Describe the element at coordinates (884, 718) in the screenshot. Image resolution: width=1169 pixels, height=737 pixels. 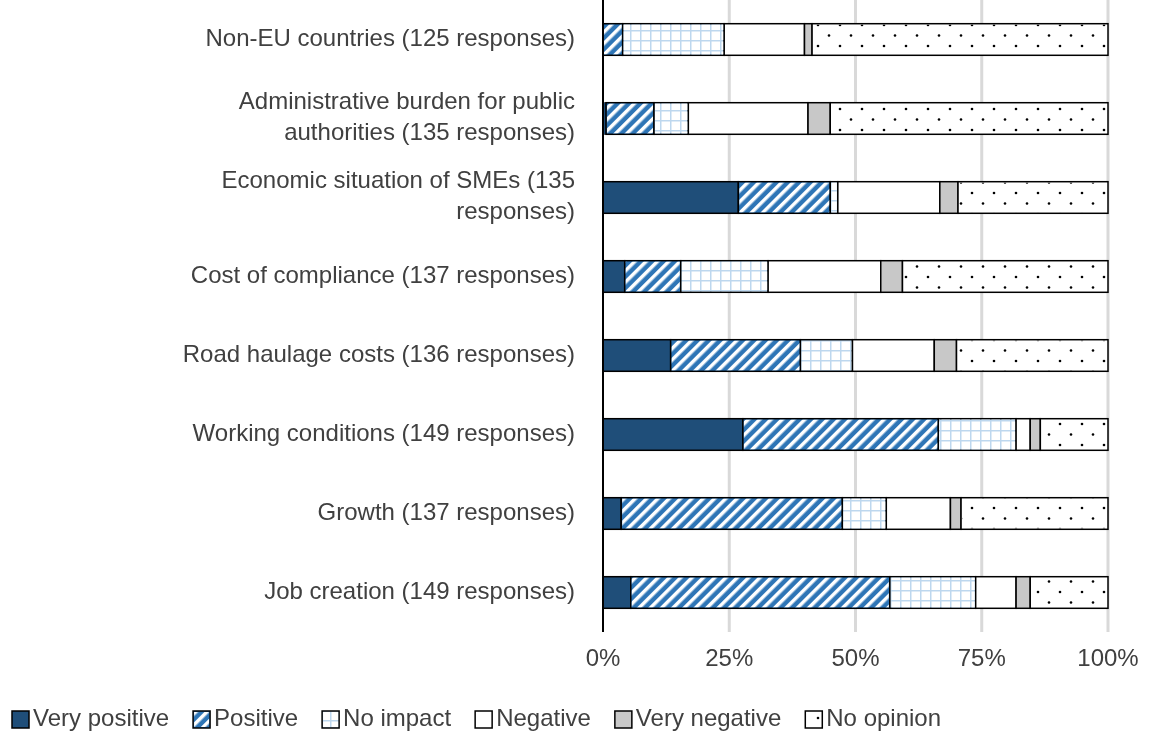
I see `legend-label: No opinion` at that location.